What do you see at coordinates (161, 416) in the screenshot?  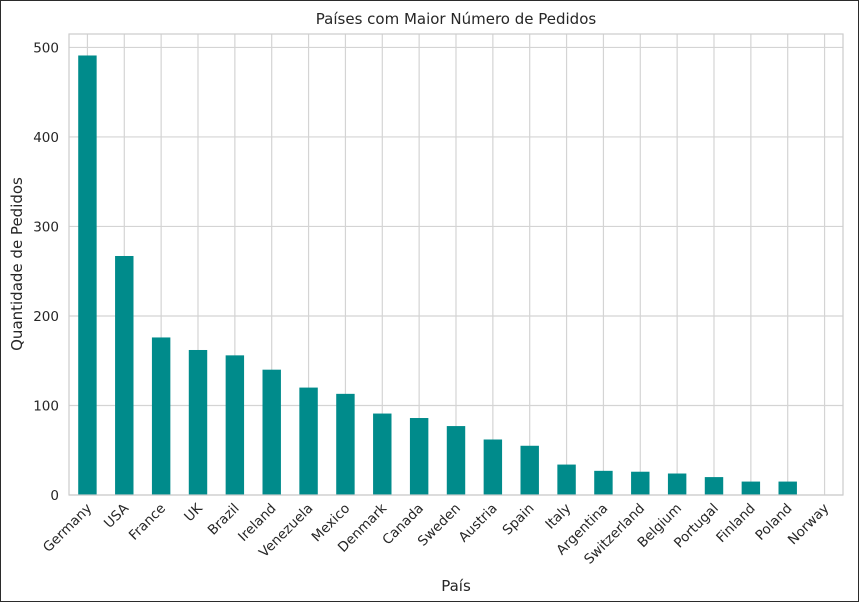 I see `bar-france` at bounding box center [161, 416].